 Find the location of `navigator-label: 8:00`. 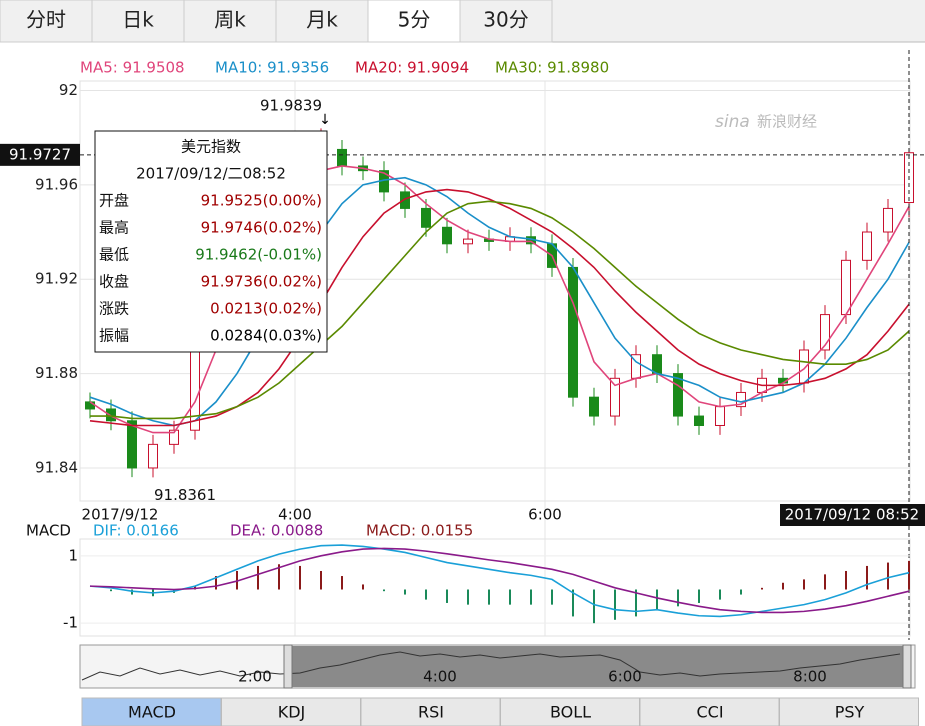

navigator-label: 8:00 is located at coordinates (810, 677).